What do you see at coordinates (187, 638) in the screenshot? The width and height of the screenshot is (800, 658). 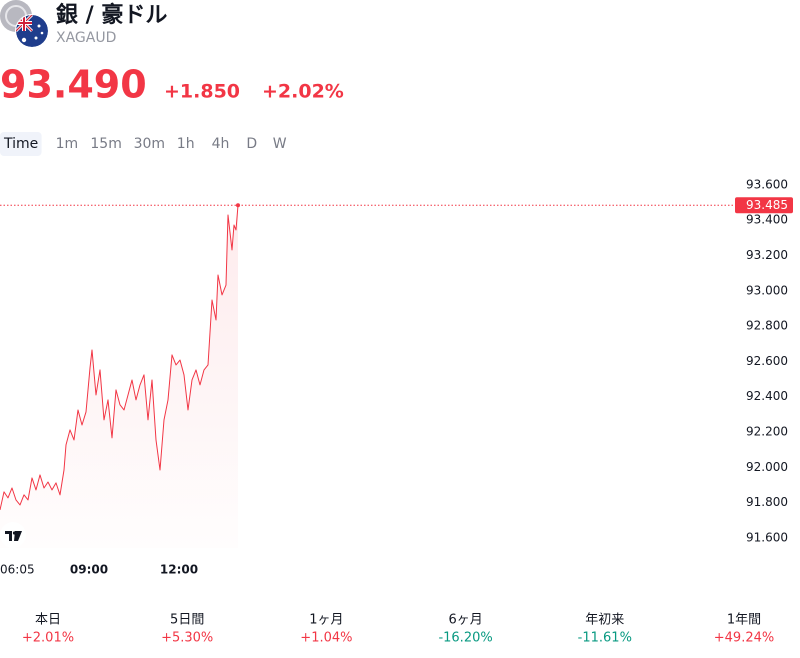 I see `period-change: +5.30%` at bounding box center [187, 638].